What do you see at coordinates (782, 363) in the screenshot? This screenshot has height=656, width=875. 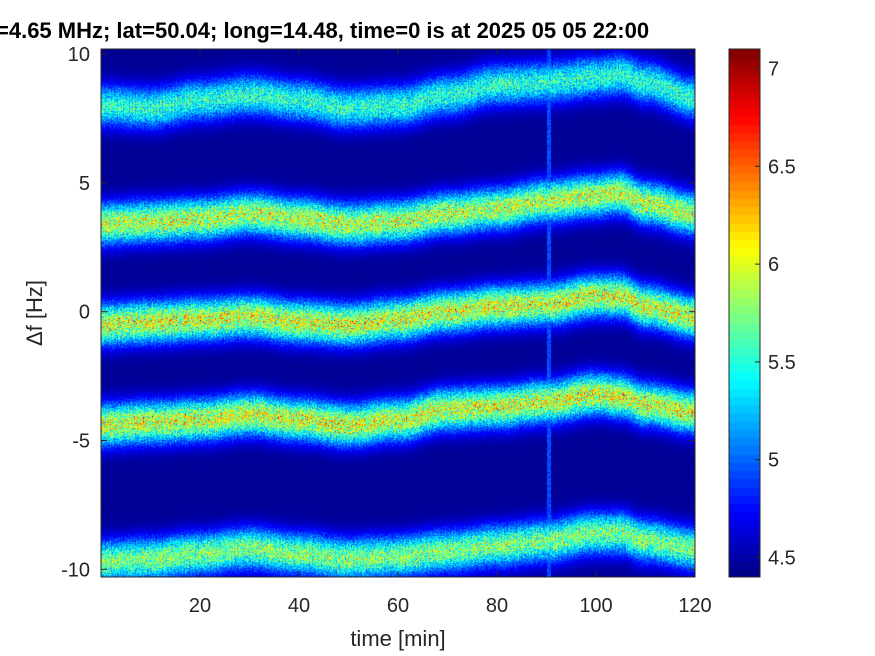 I see `colorbar-tick-label: 5.5` at bounding box center [782, 363].